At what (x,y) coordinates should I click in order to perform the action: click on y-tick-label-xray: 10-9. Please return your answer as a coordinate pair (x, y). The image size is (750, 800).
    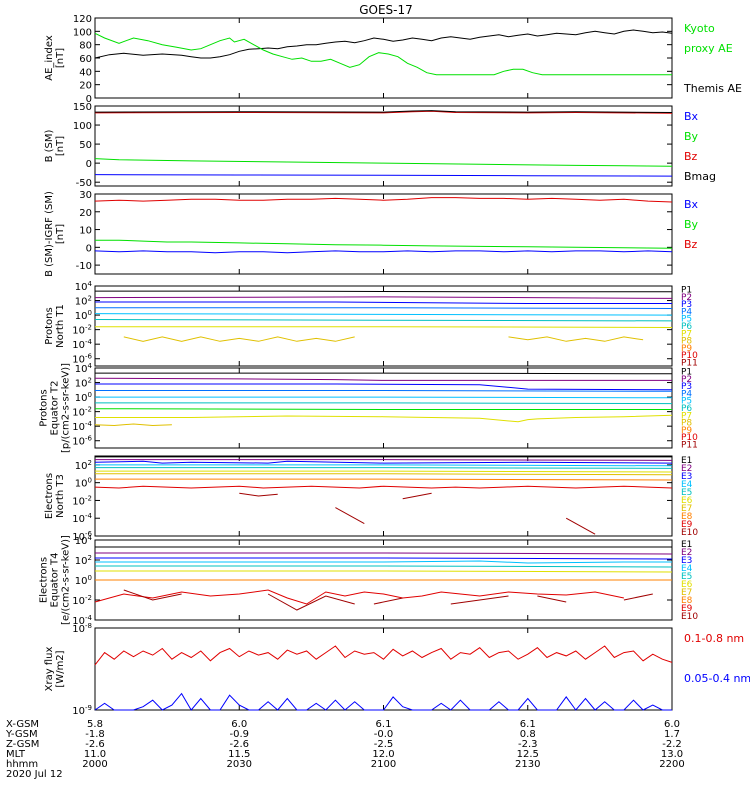
    Looking at the image, I should click on (82, 710).